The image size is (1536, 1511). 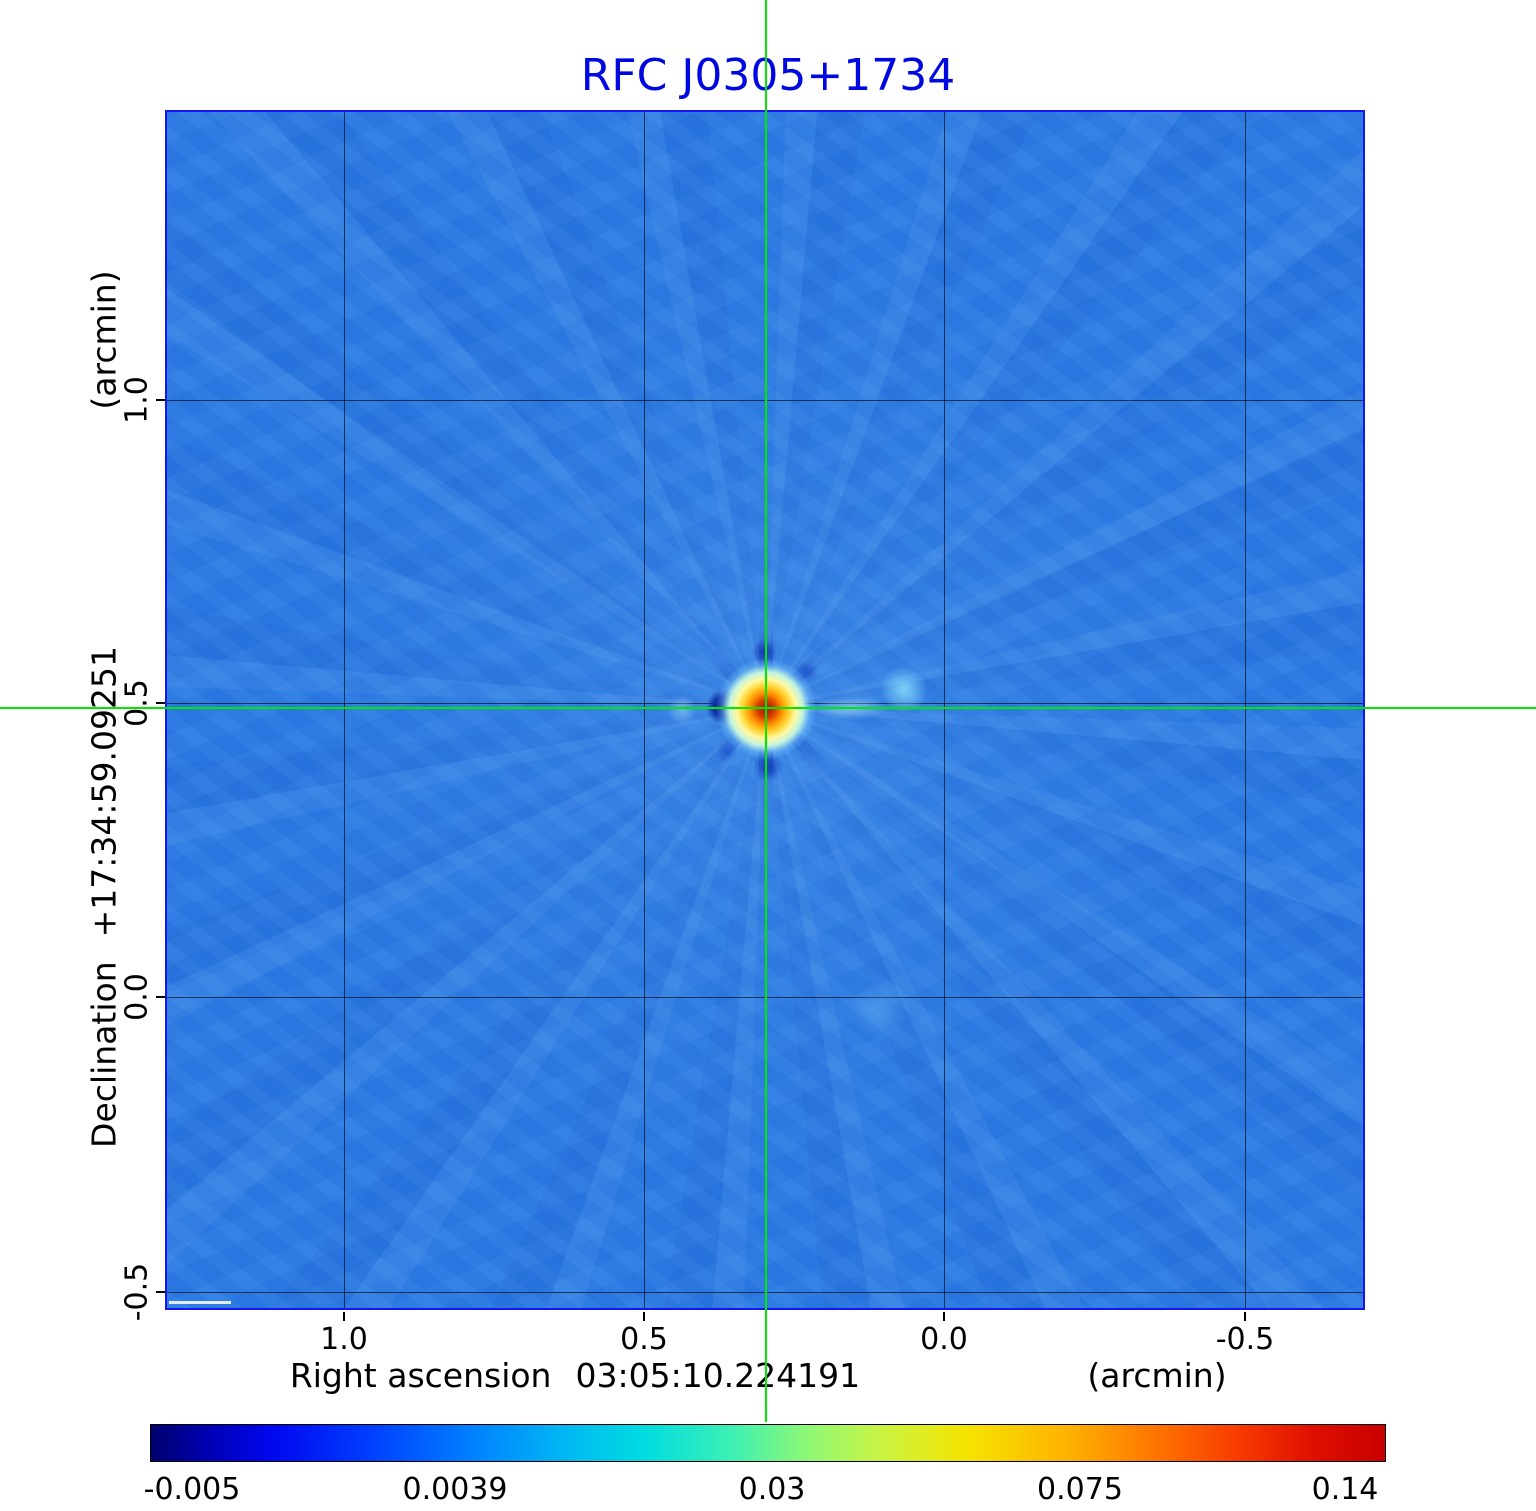 I want to click on x-tick-label: 0.5, so click(x=644, y=1339).